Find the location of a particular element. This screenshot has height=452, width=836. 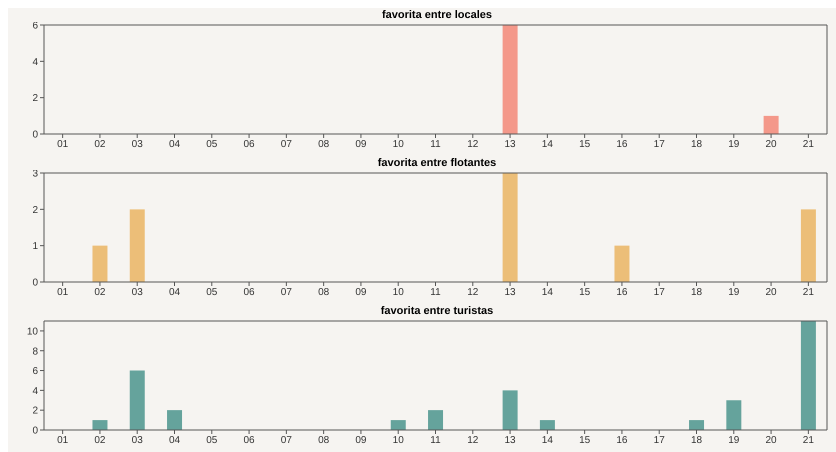

y-tick-label: 3 is located at coordinates (35, 174).